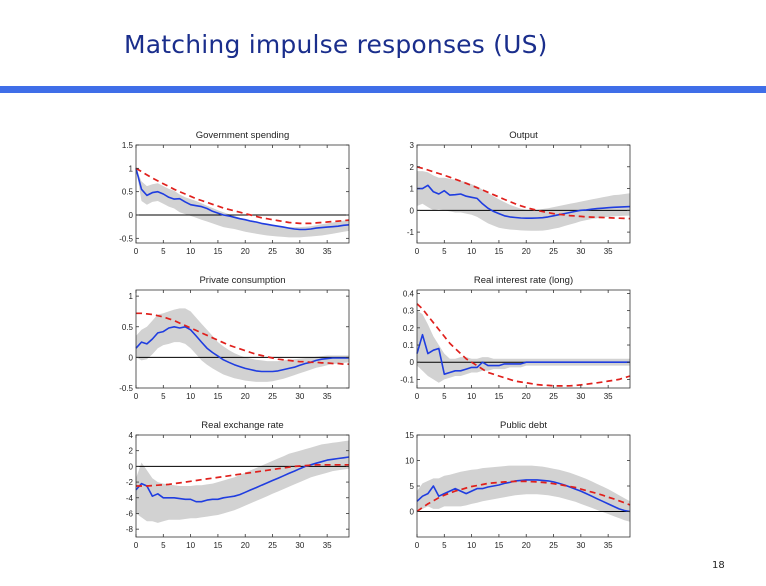 This screenshot has width=766, height=586. What do you see at coordinates (242, 135) in the screenshot?
I see `panel-title: Government spending` at bounding box center [242, 135].